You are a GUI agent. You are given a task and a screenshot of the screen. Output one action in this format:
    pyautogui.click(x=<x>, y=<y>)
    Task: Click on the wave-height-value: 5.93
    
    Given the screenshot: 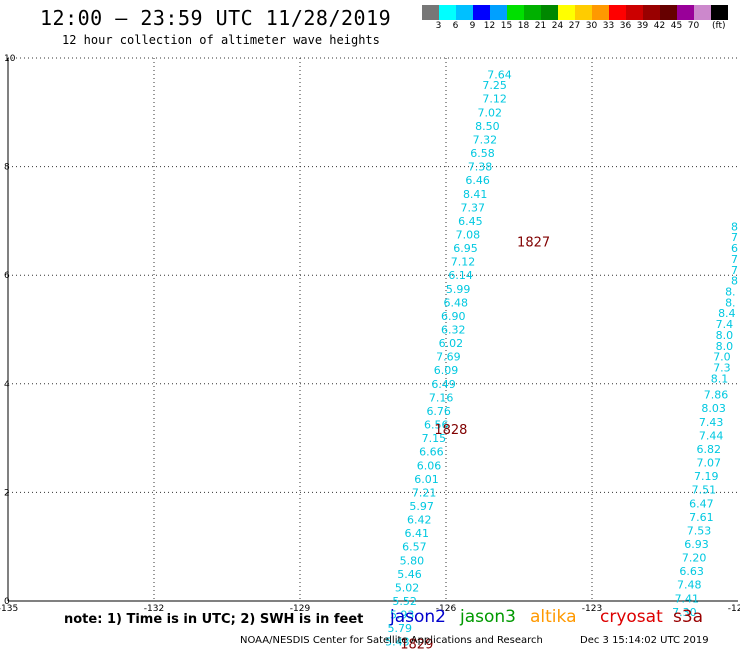 What is the action you would take?
    pyautogui.click(x=402, y=615)
    